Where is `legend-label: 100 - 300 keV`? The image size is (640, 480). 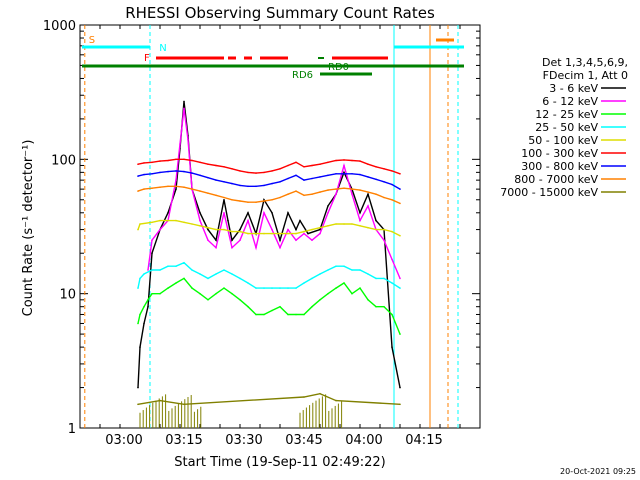
legend-label: 100 - 300 keV is located at coordinates (559, 153).